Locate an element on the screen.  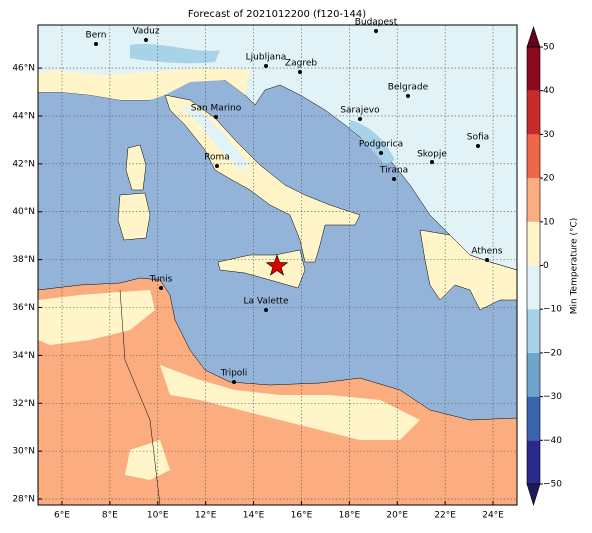
colorbar-tick-label: 30 is located at coordinates (549, 135).